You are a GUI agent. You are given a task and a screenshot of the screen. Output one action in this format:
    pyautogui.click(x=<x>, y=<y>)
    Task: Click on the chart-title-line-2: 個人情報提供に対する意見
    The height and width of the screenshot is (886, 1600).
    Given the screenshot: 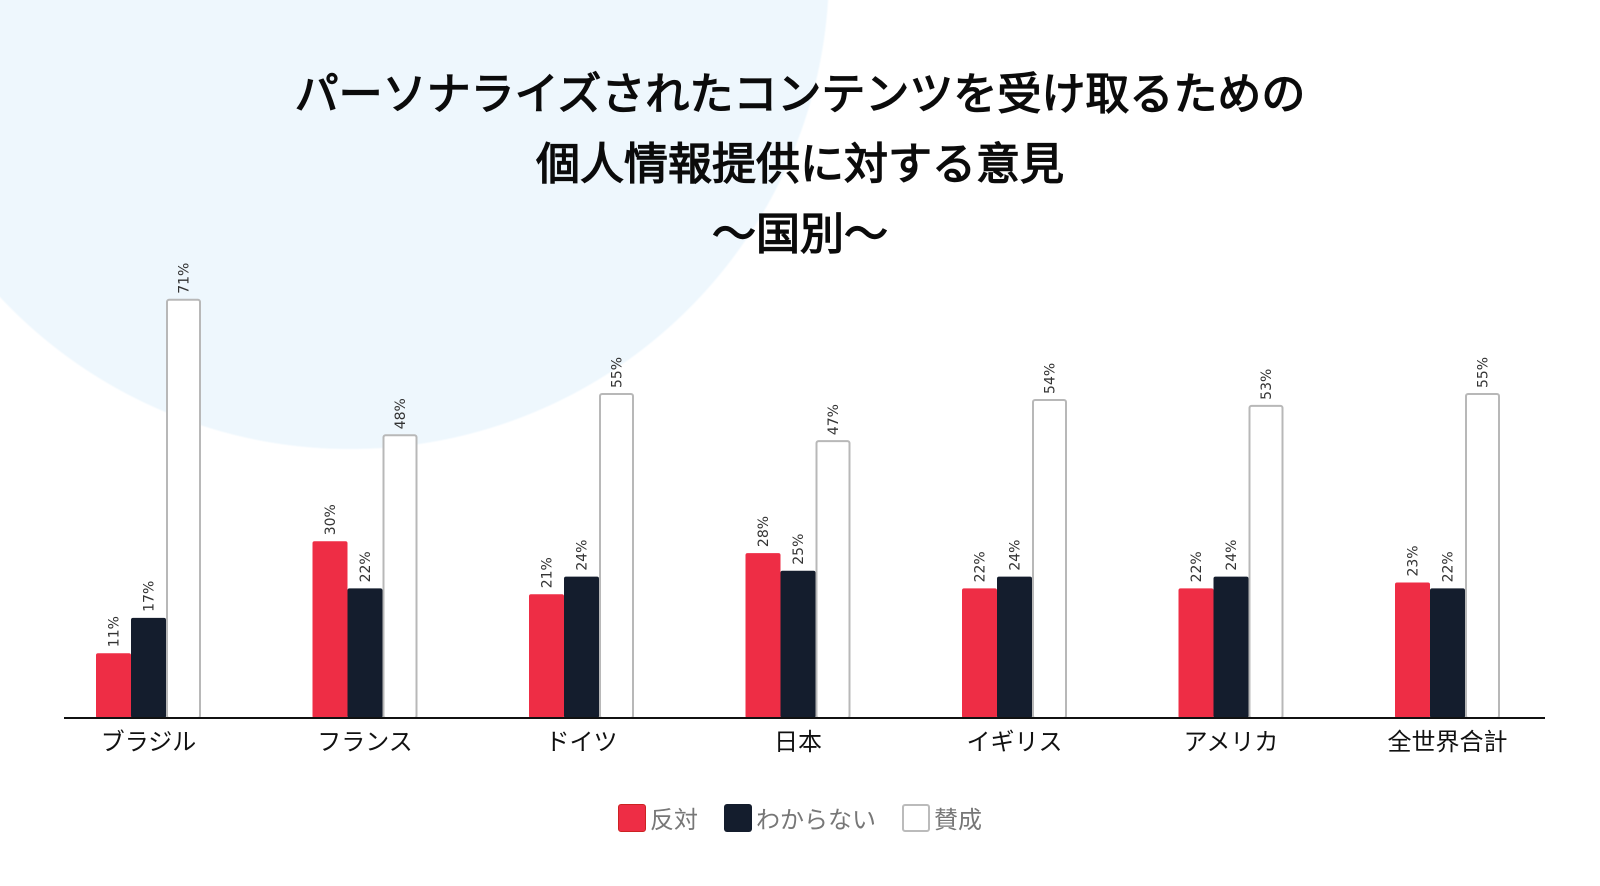 What is the action you would take?
    pyautogui.click(x=800, y=164)
    